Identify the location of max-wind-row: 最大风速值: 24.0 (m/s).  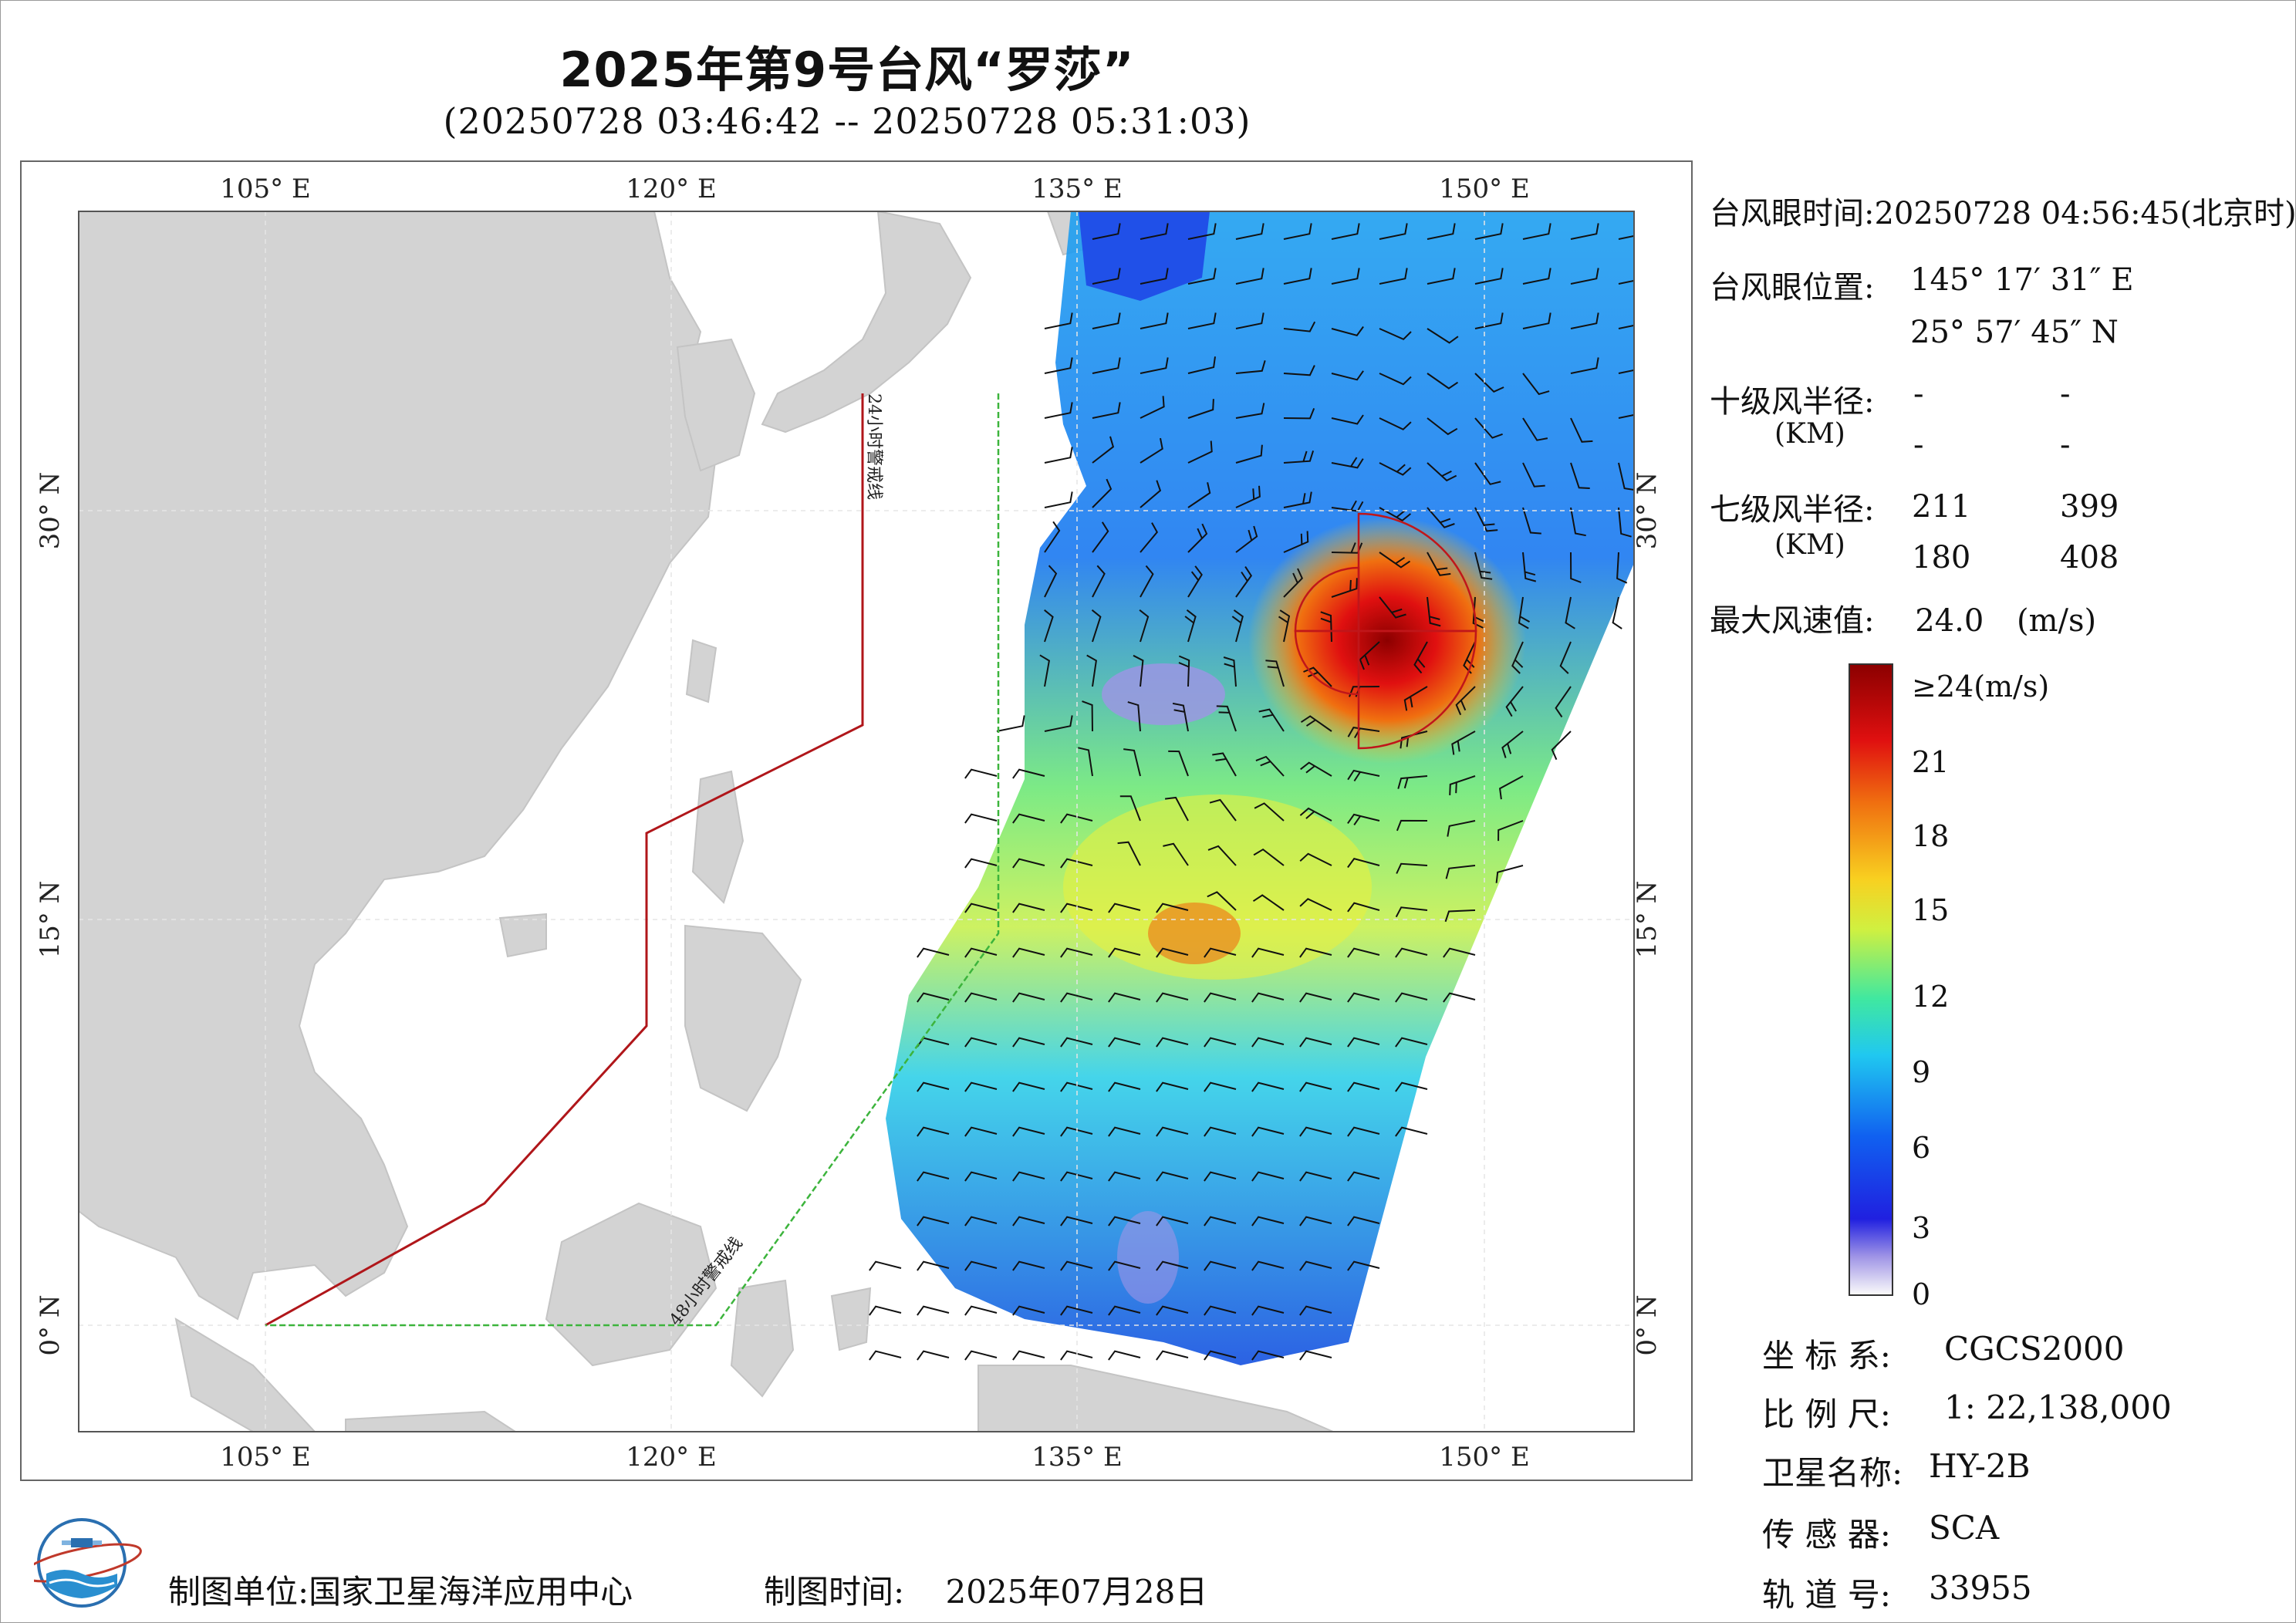
(1903, 618).